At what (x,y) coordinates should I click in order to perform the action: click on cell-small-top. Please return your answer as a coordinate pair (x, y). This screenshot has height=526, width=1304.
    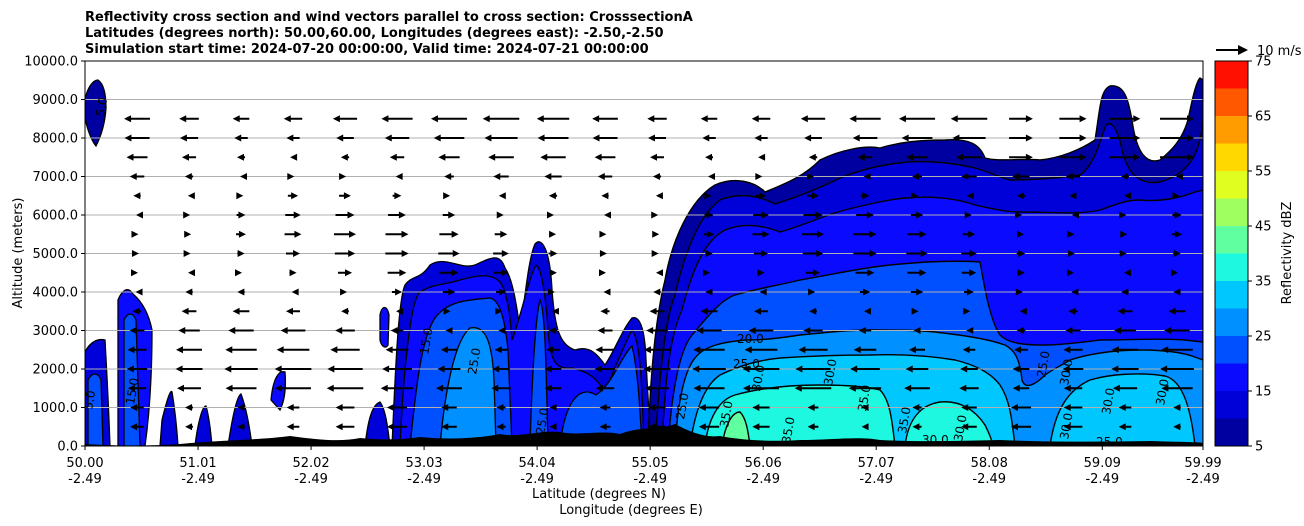
    Looking at the image, I should click on (384, 327).